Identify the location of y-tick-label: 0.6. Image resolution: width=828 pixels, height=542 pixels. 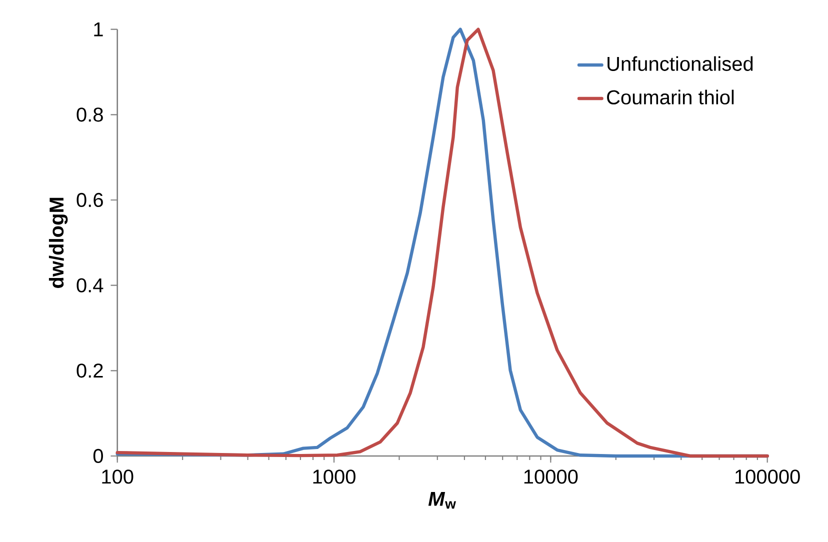
(89, 200).